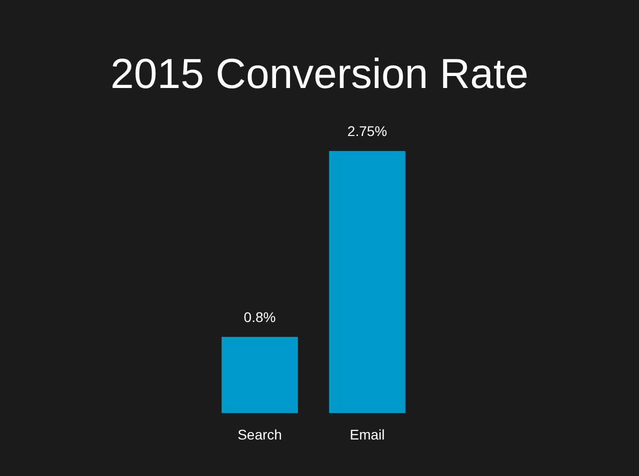 The height and width of the screenshot is (476, 639). I want to click on data-label: 2.75%, so click(367, 130).